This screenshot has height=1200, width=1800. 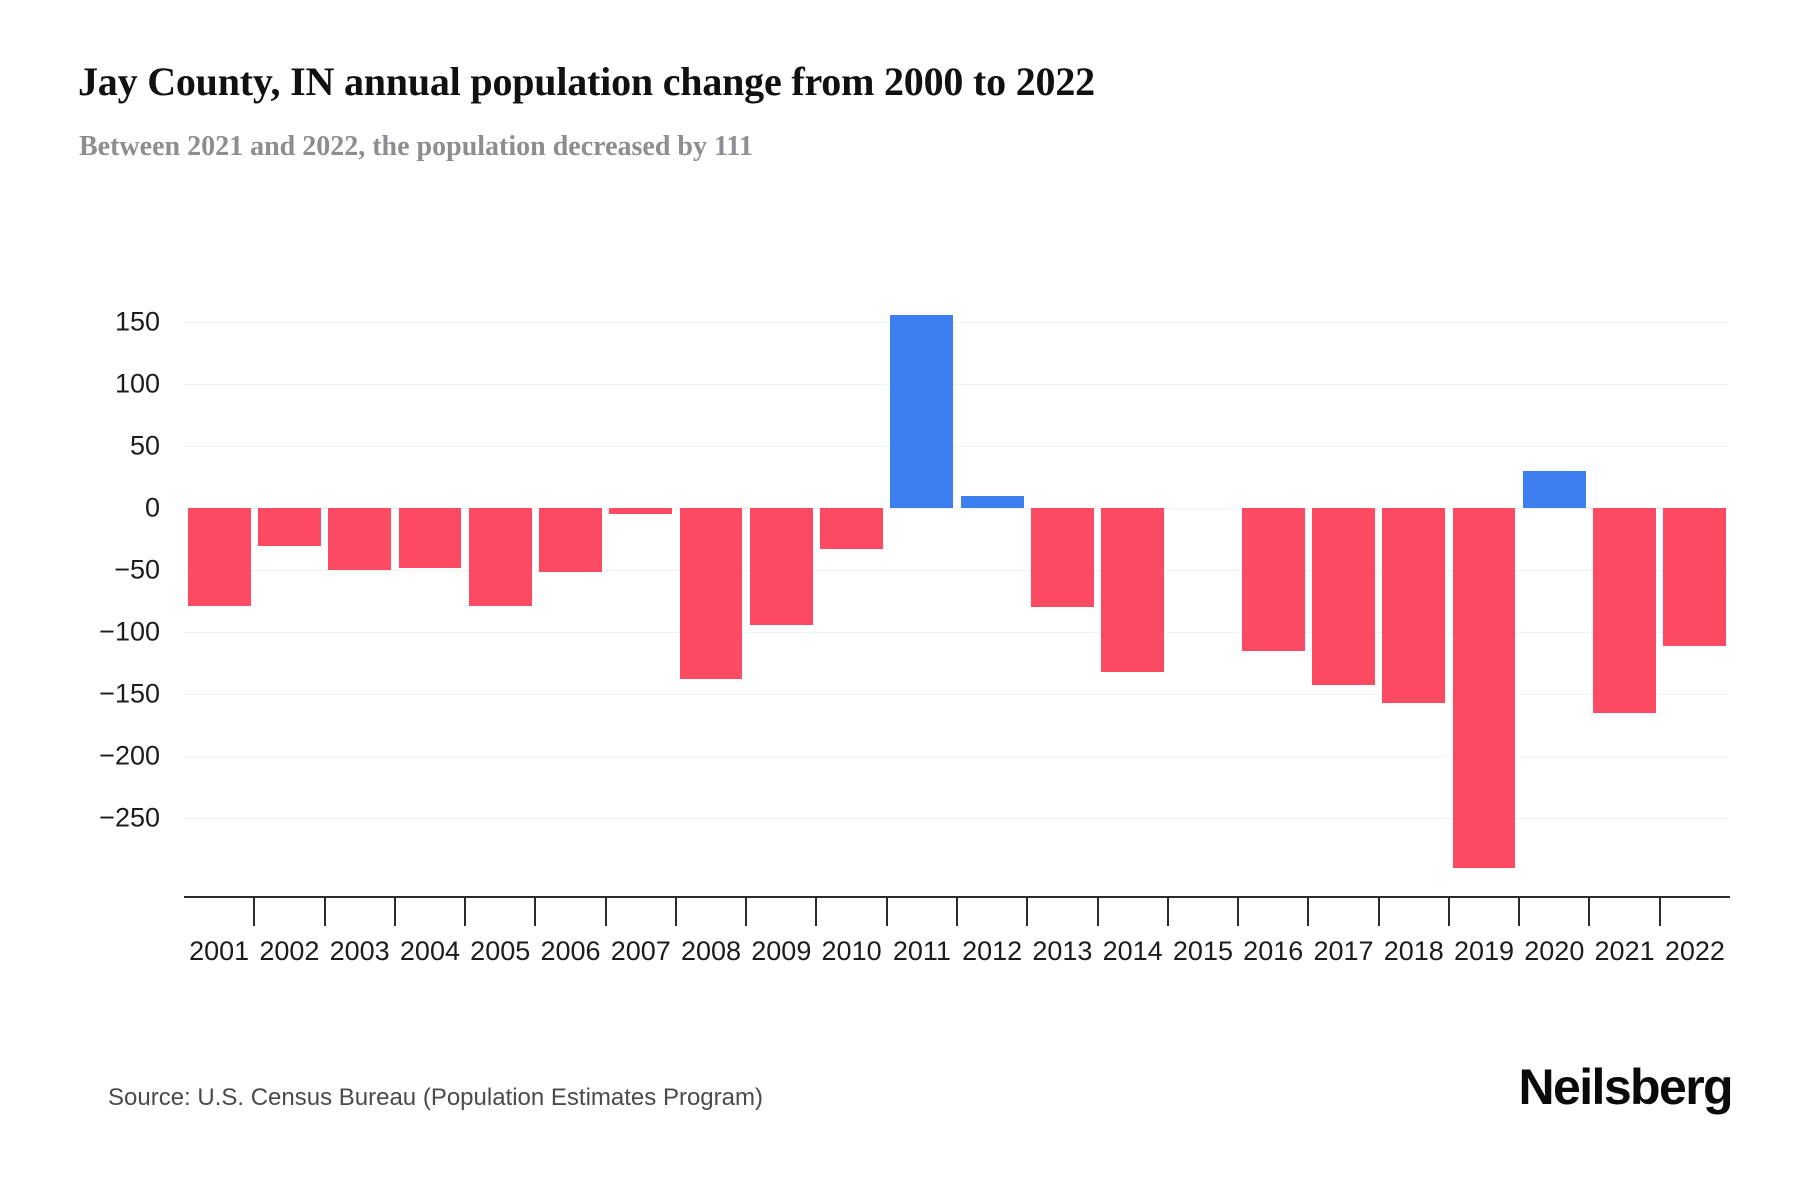 What do you see at coordinates (1484, 688) in the screenshot?
I see `bar-2019` at bounding box center [1484, 688].